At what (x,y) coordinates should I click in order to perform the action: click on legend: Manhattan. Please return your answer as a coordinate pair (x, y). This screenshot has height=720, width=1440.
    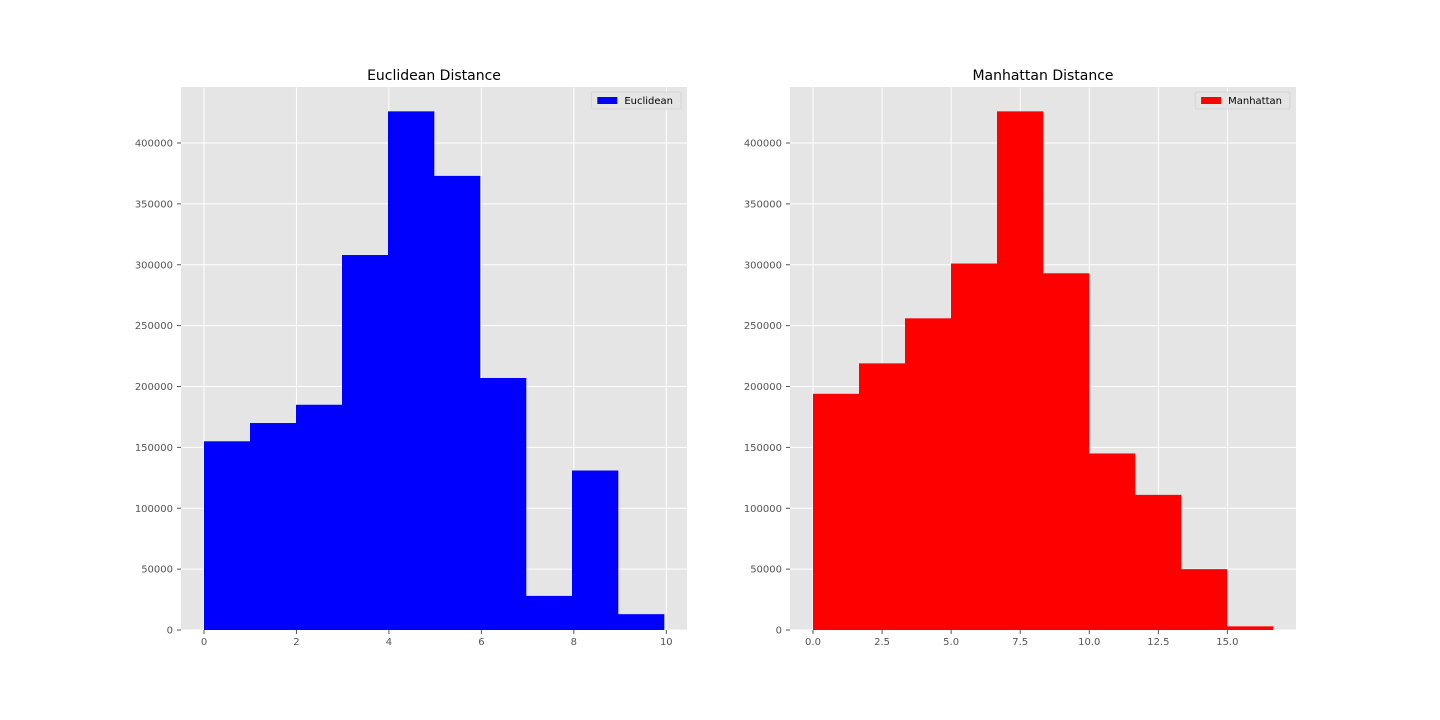
    Looking at the image, I should click on (1242, 100).